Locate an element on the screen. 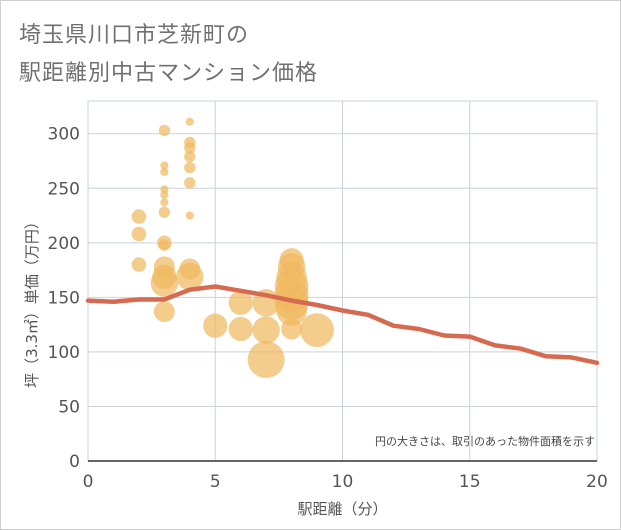 Image resolution: width=621 pixels, height=530 pixels. y-tick-label: 100 is located at coordinates (64, 353).